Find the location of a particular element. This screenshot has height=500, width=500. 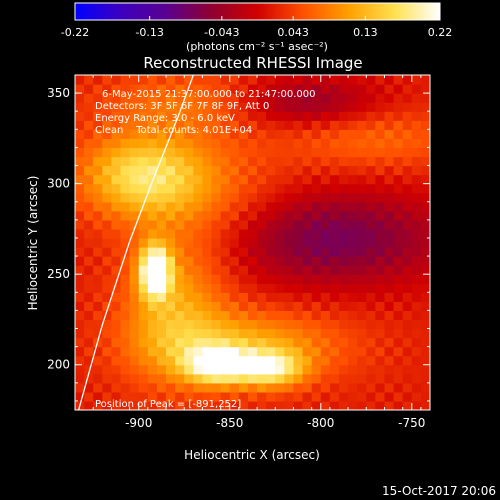

colorbar-tick-label: -0.043 is located at coordinates (221, 32).